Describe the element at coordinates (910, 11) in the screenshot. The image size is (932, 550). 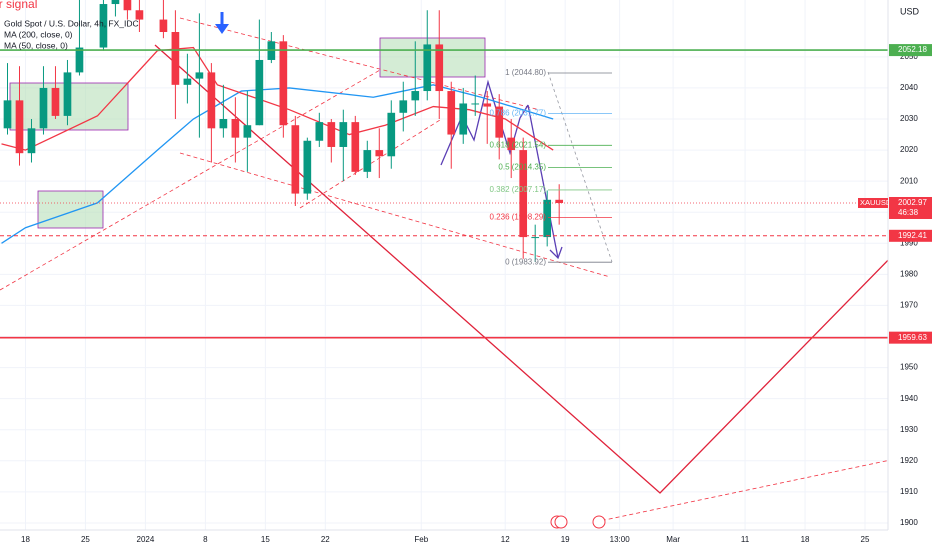
I see `currency: USD` at that location.